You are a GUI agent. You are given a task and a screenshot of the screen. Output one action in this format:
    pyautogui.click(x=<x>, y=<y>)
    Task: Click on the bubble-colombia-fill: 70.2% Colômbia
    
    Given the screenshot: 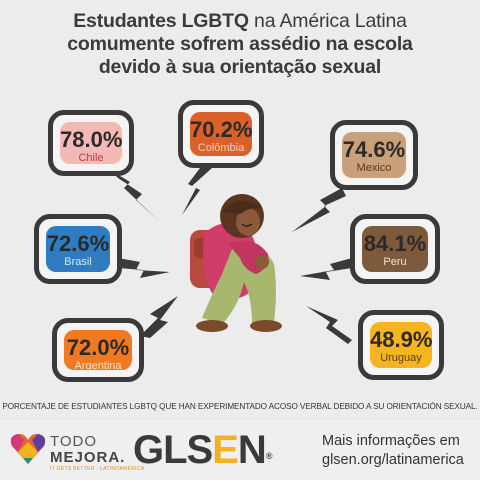 What is the action you would take?
    pyautogui.click(x=221, y=134)
    